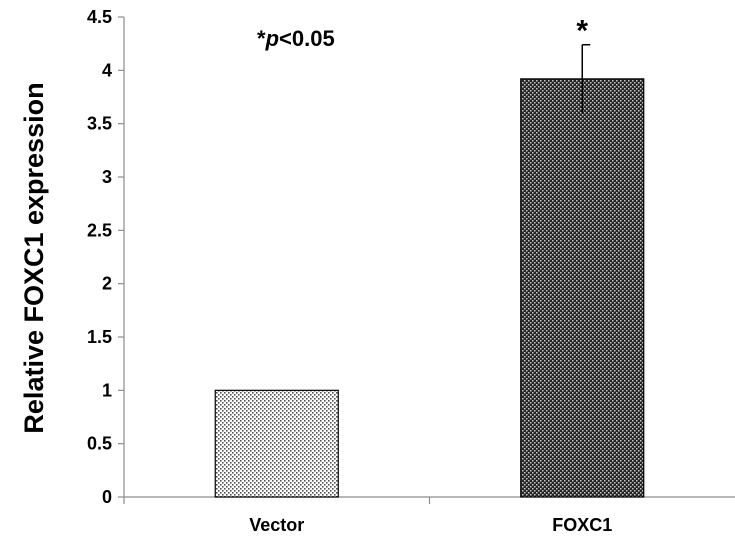 The height and width of the screenshot is (549, 735). I want to click on y-tick-label: 4, so click(107, 70).